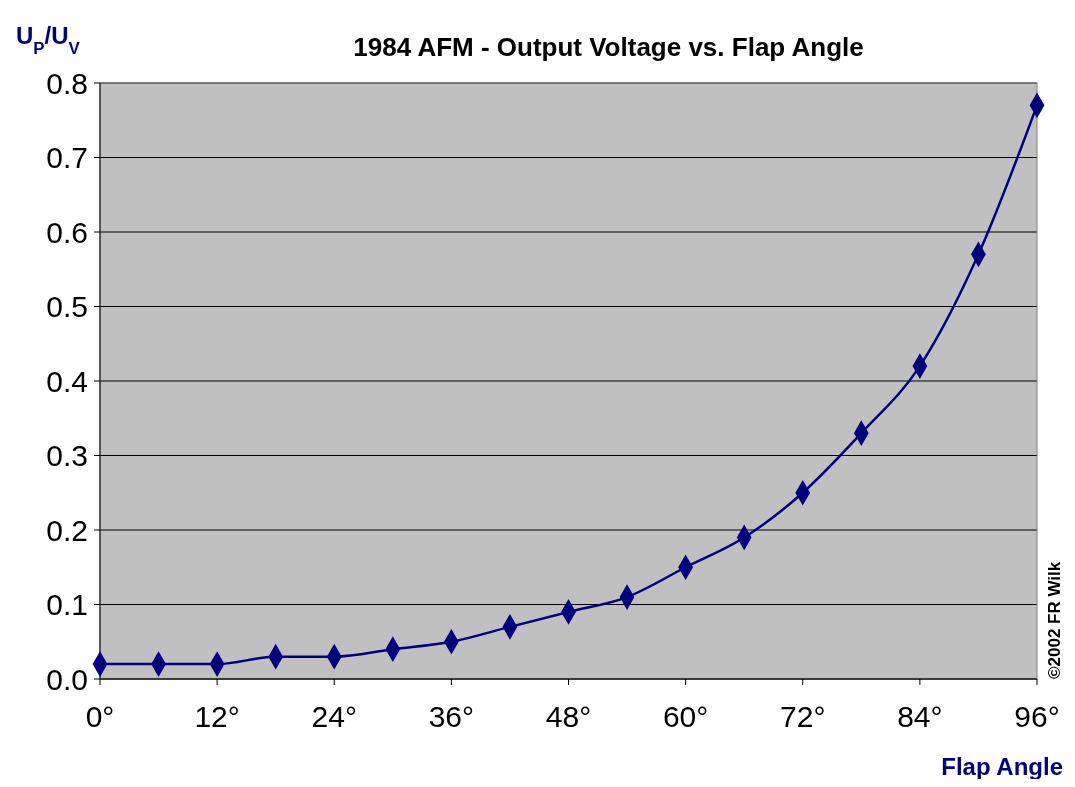 This screenshot has width=1075, height=787. I want to click on x-tick-label: 12°, so click(217, 716).